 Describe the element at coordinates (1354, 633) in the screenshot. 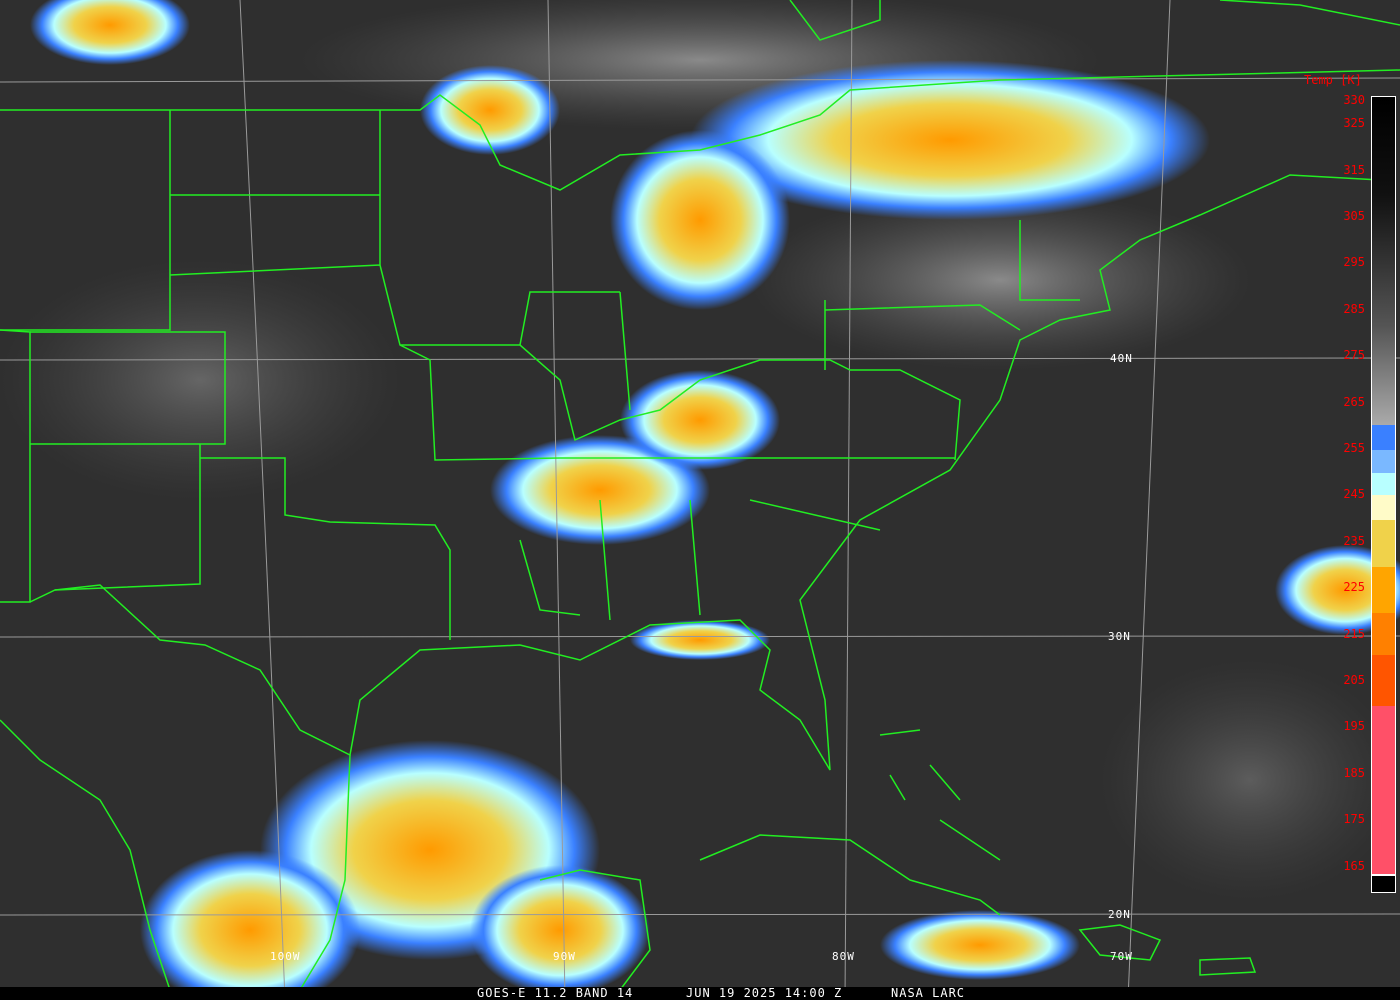

I see `colorbar-tick-label: 215` at that location.